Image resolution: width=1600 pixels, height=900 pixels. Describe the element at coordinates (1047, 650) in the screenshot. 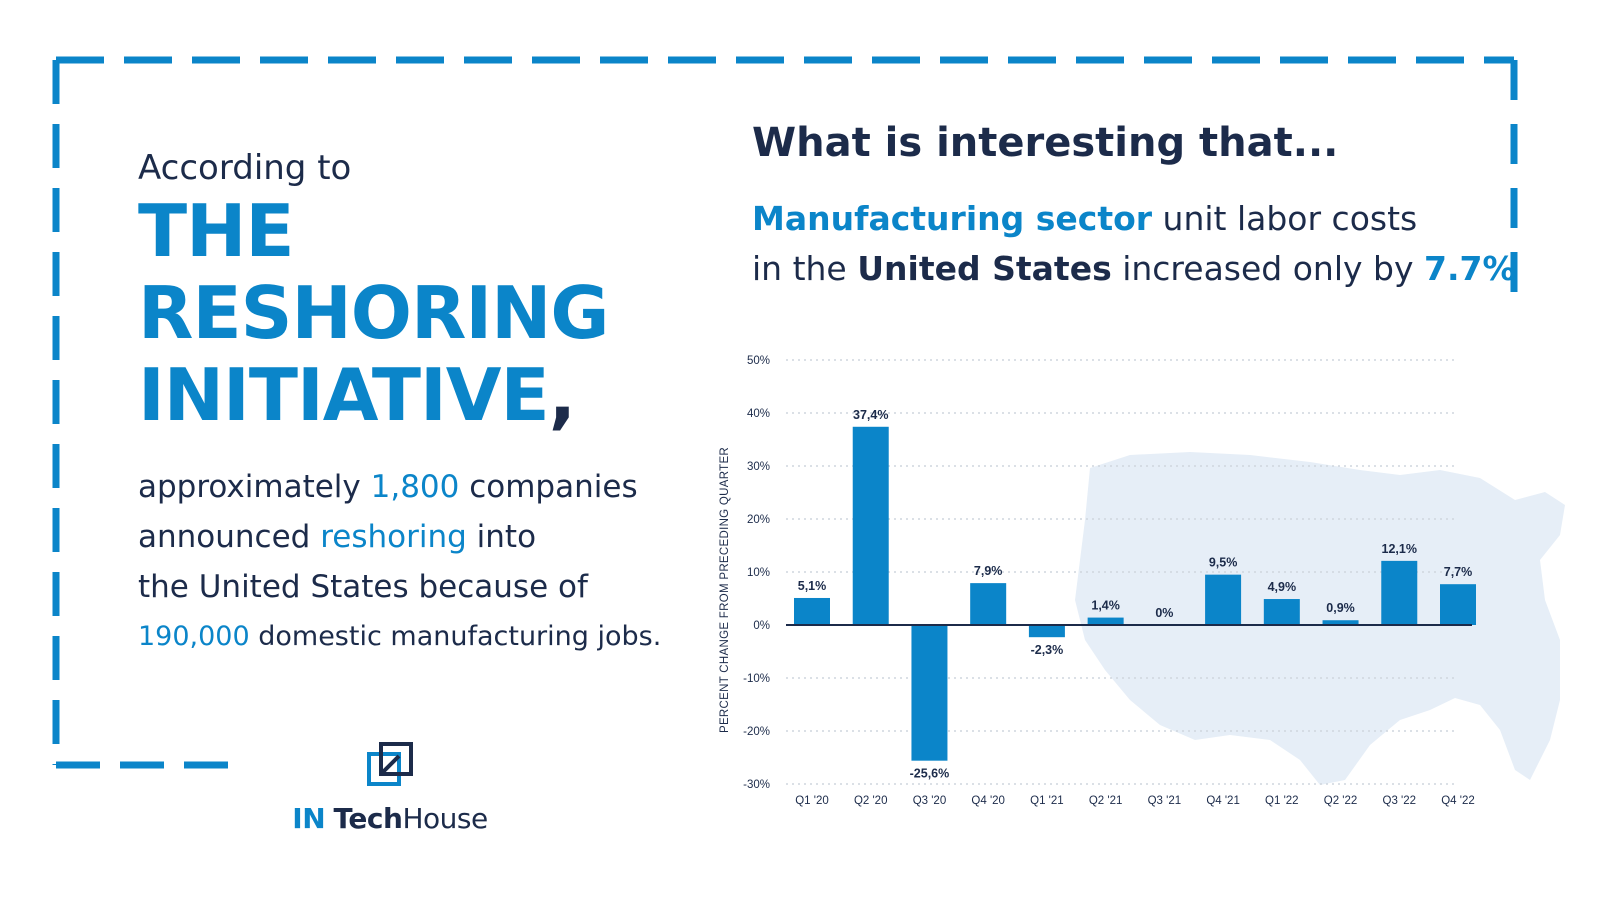

I see `data-label: -2,3%` at that location.